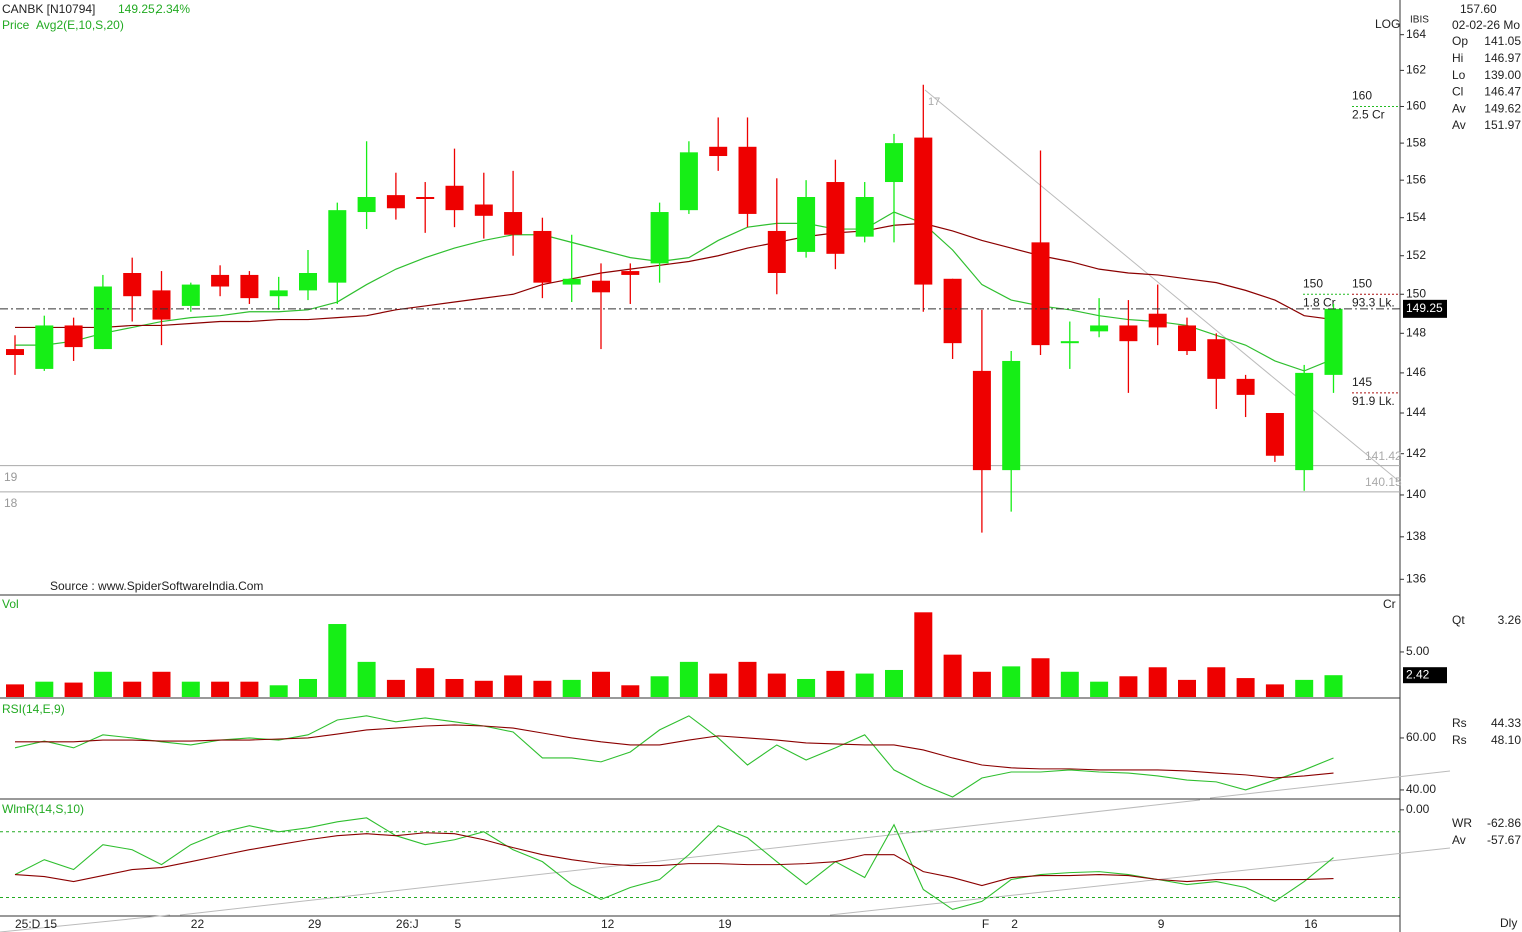  Describe the element at coordinates (1368, 115) in the screenshot. I see `target-volume: 2.5 Cr` at that location.